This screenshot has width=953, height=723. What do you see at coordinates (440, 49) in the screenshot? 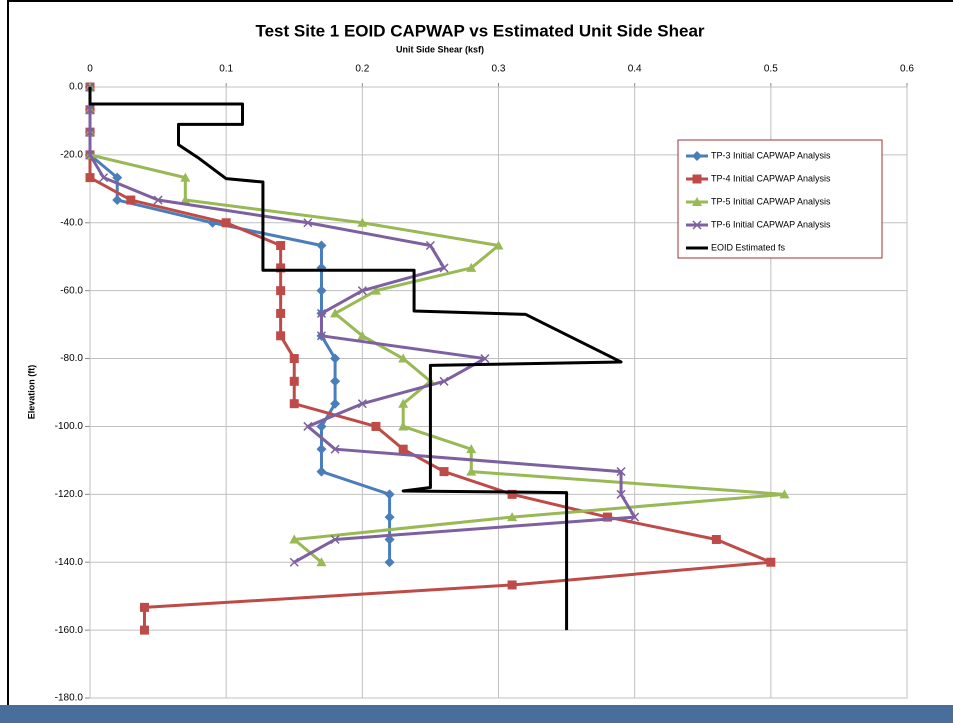
I see `x-axis-title: Unit Side Shear (ksf)` at bounding box center [440, 49].